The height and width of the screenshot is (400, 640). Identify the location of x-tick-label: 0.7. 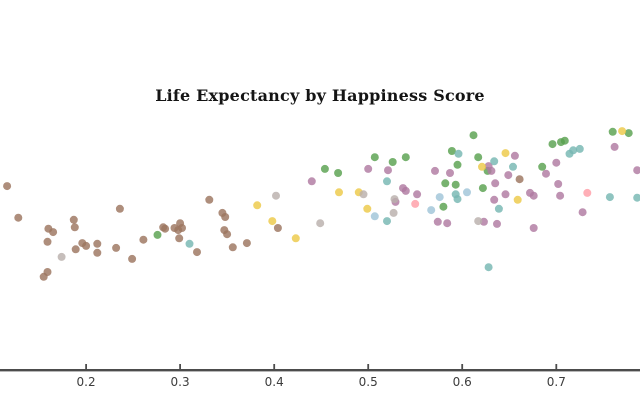
(556, 382).